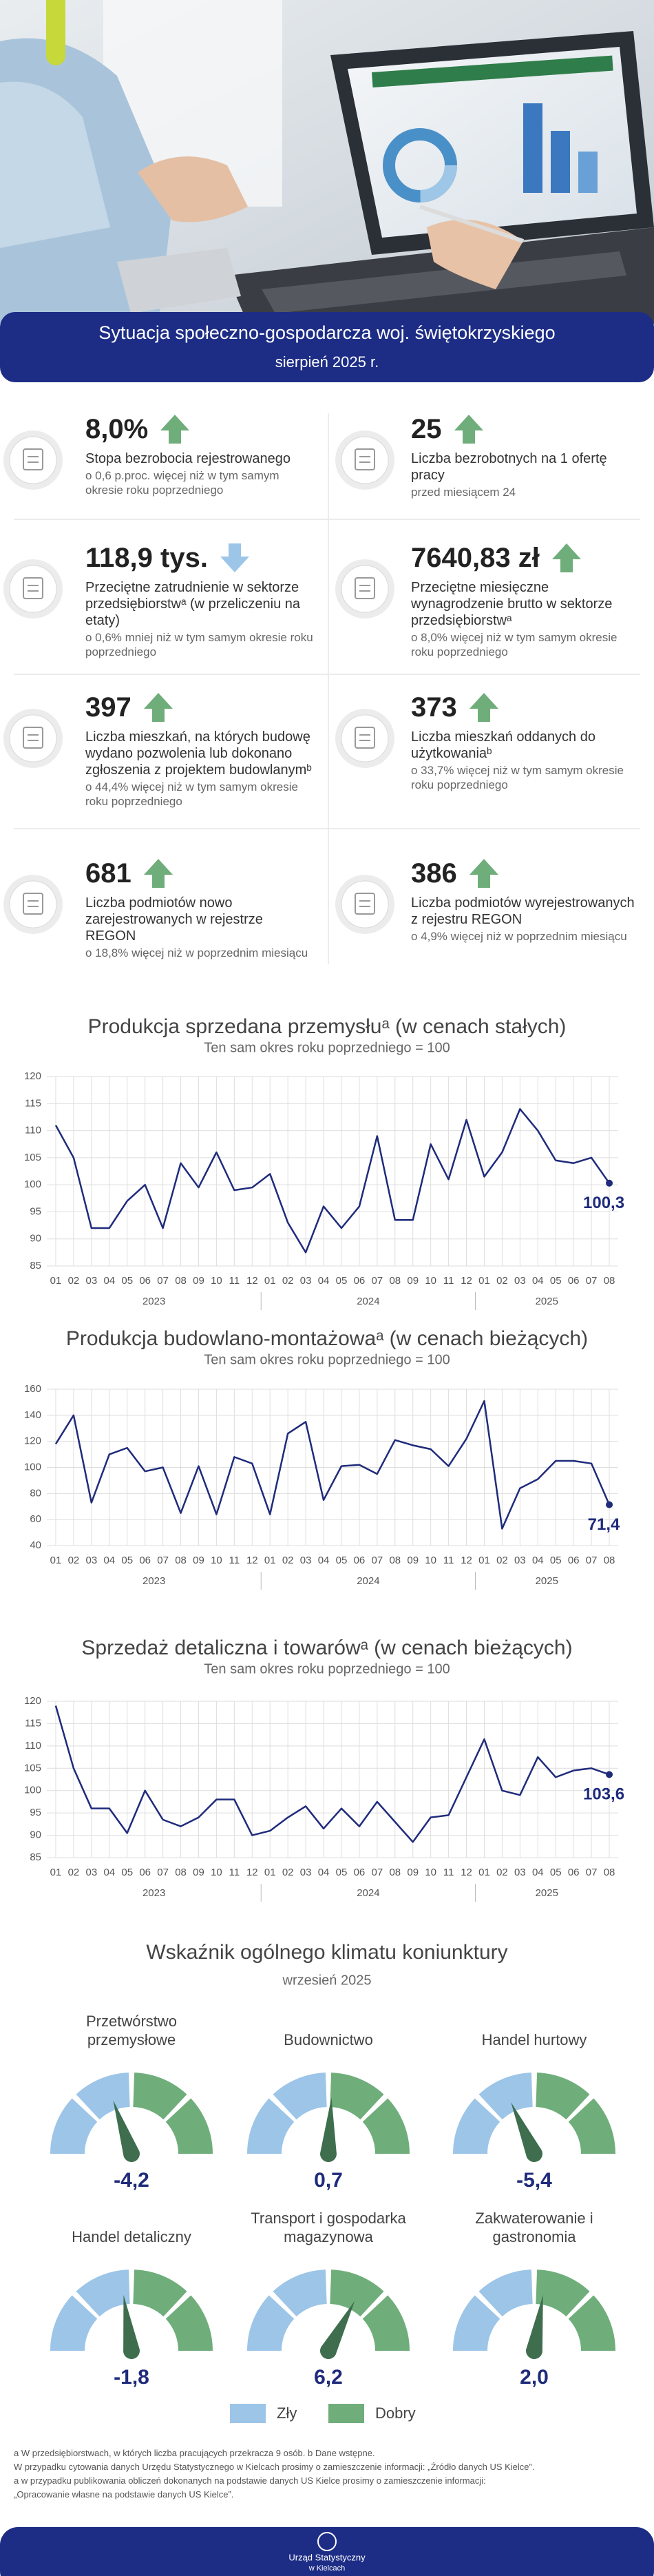  I want to click on y-tick-label: 90, so click(35, 1239).